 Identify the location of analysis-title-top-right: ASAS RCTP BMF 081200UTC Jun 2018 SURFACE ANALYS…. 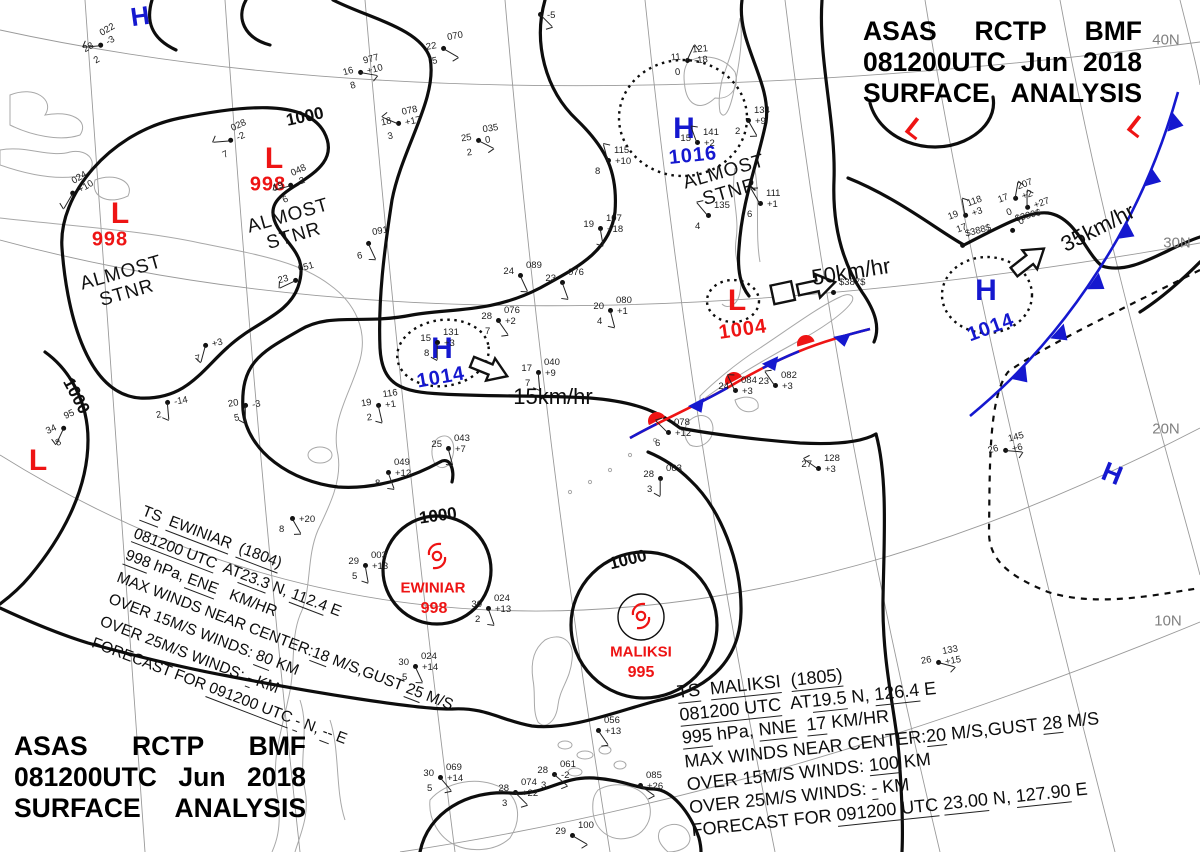
(1002, 62).